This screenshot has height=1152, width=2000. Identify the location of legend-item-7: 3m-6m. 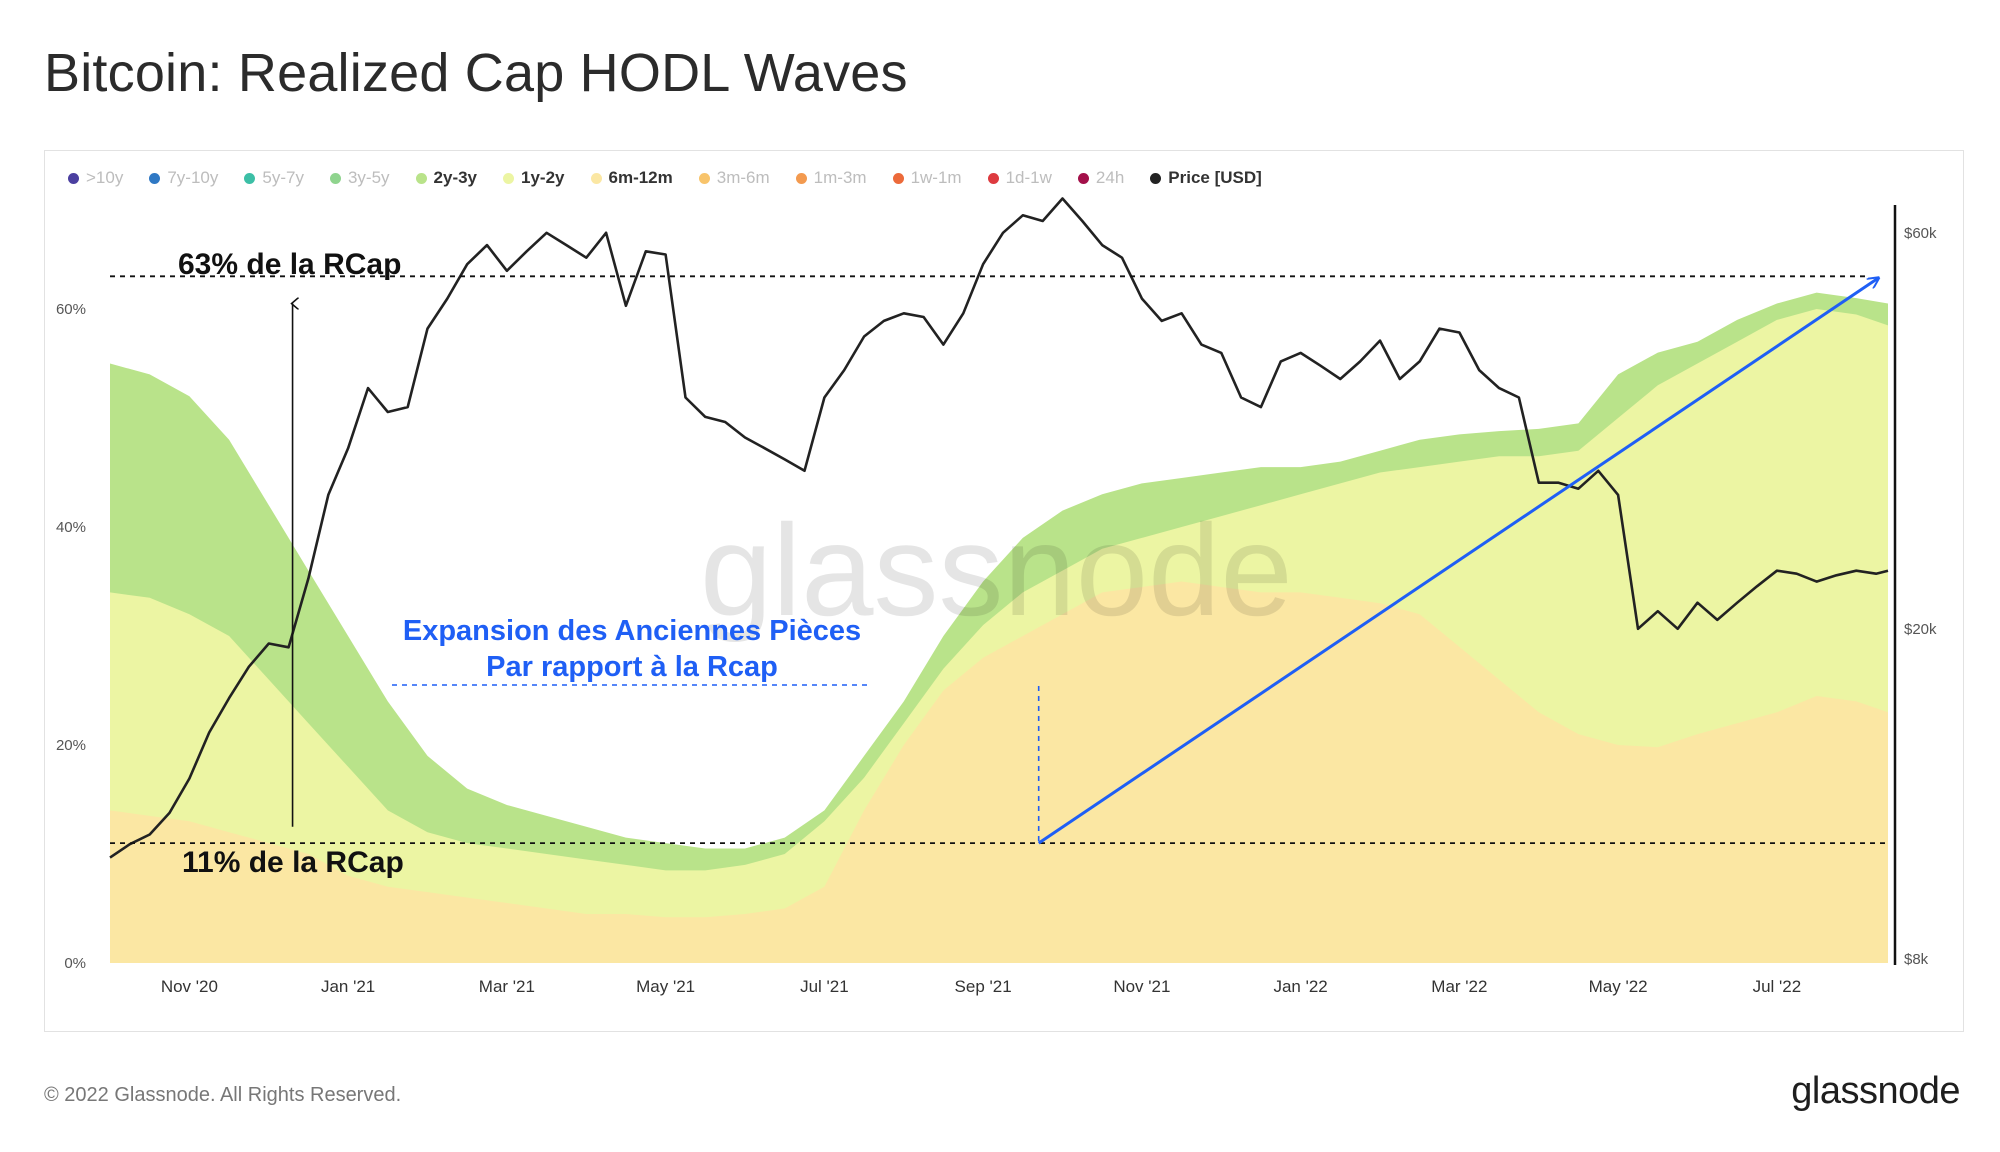
(734, 178).